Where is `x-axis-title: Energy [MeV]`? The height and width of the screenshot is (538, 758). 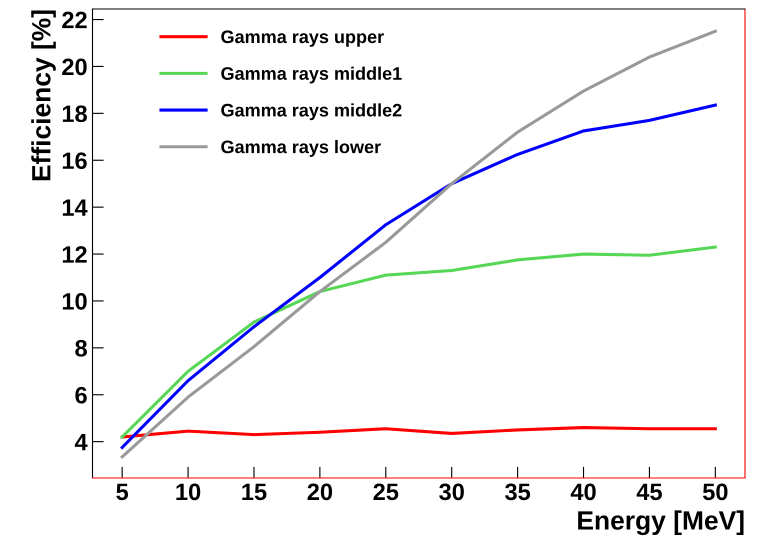 x-axis-title: Energy [MeV] is located at coordinates (661, 523).